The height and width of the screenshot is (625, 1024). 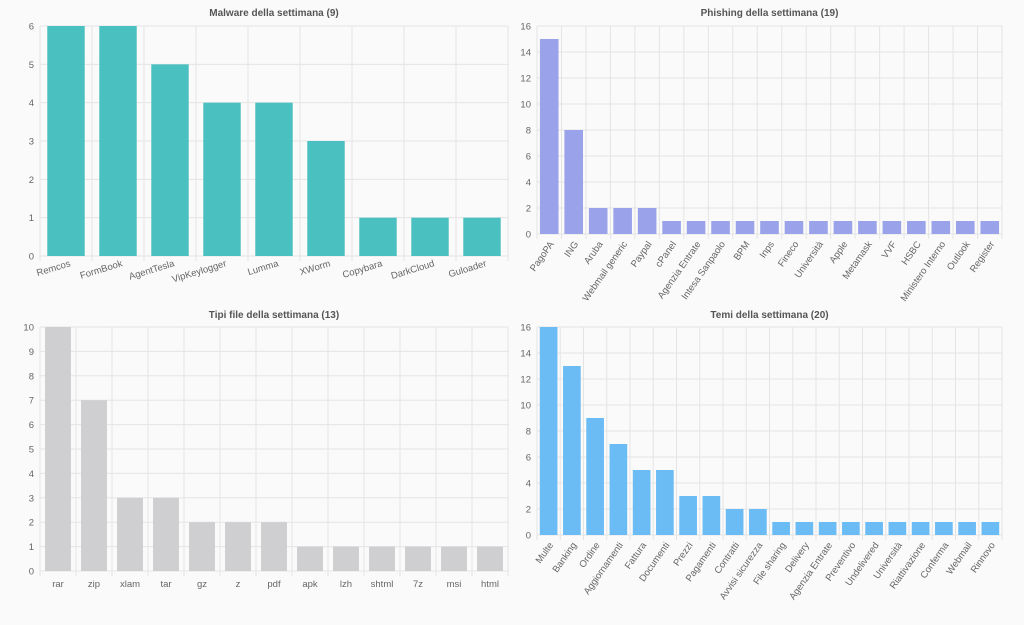 I want to click on bar-riattivazione, so click(x=920, y=528).